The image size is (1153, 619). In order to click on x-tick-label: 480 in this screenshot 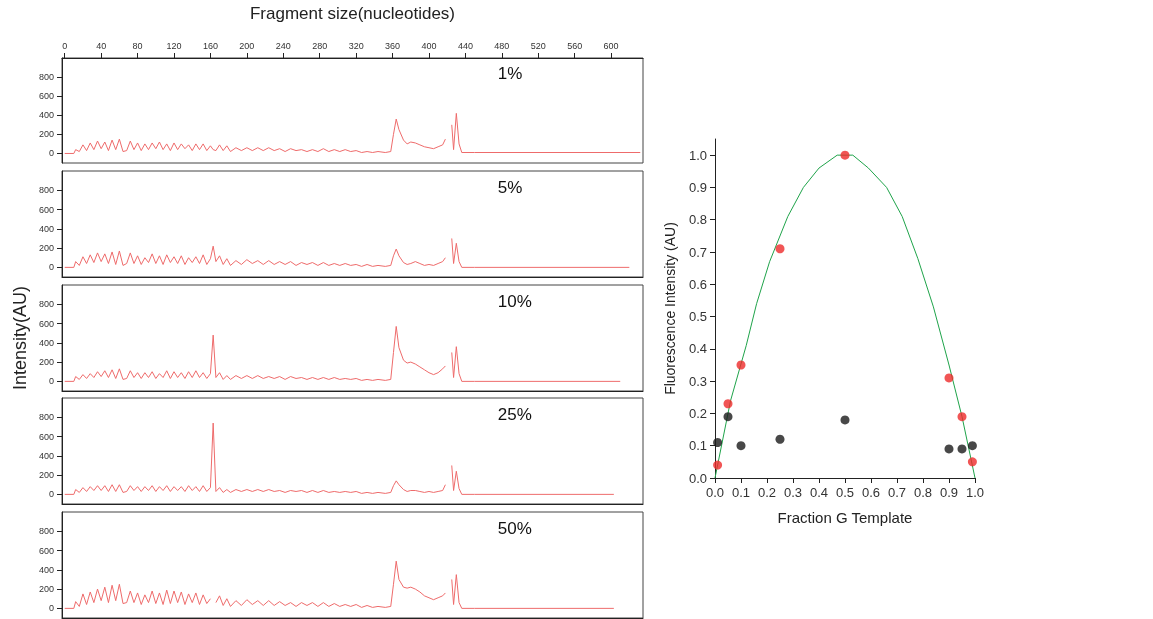, I will do `click(502, 45)`.